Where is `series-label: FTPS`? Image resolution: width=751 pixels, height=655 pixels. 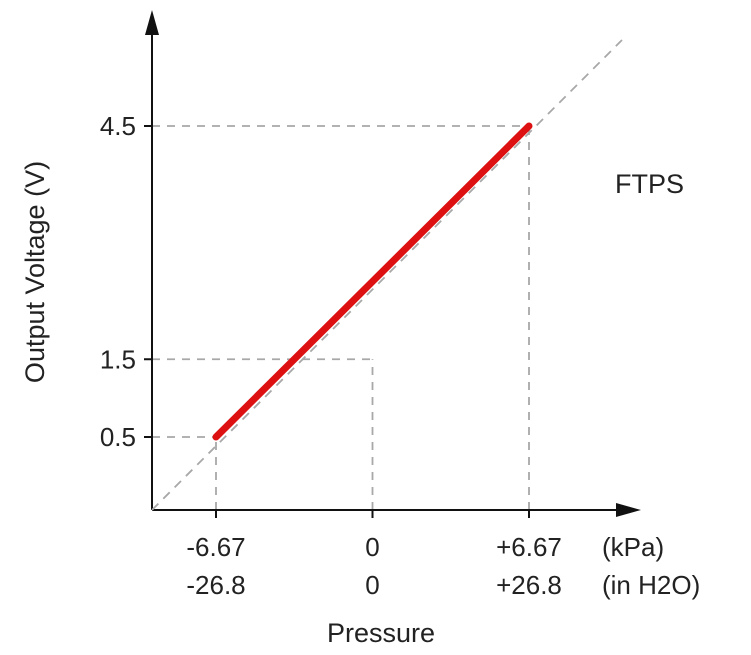 series-label: FTPS is located at coordinates (649, 184).